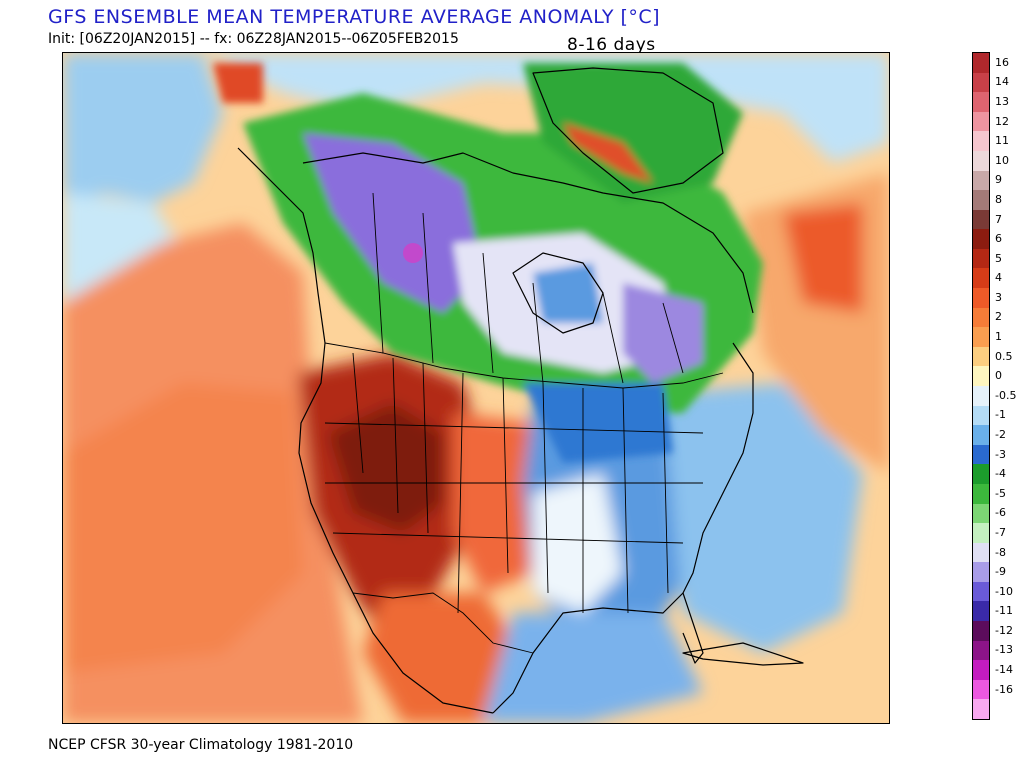 This screenshot has width=1024, height=768. What do you see at coordinates (608, 153) in the screenshot?
I see `field-greenland-warm-streak` at bounding box center [608, 153].